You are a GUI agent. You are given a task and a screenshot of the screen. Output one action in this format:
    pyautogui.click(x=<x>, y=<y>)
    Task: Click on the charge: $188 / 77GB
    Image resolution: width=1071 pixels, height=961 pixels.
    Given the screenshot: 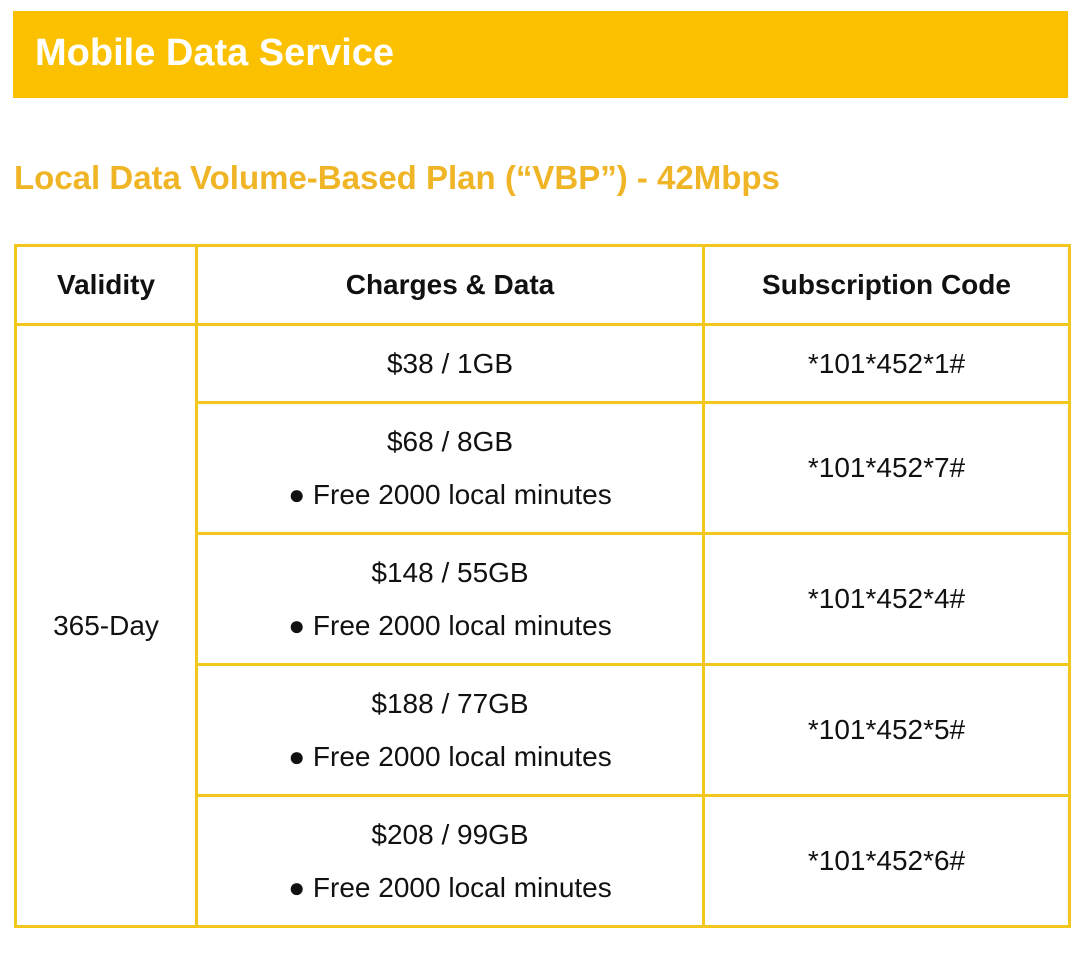 What is the action you would take?
    pyautogui.click(x=450, y=703)
    